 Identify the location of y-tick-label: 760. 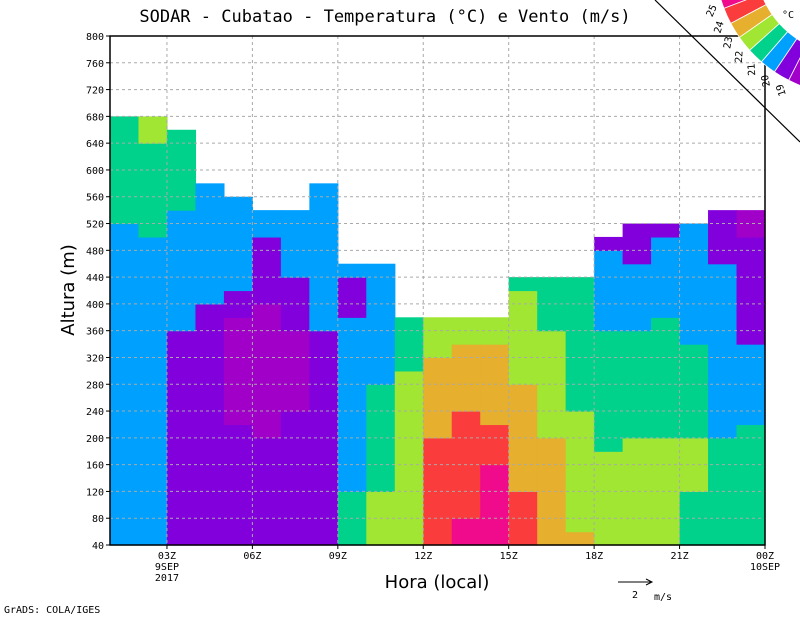
(95, 64).